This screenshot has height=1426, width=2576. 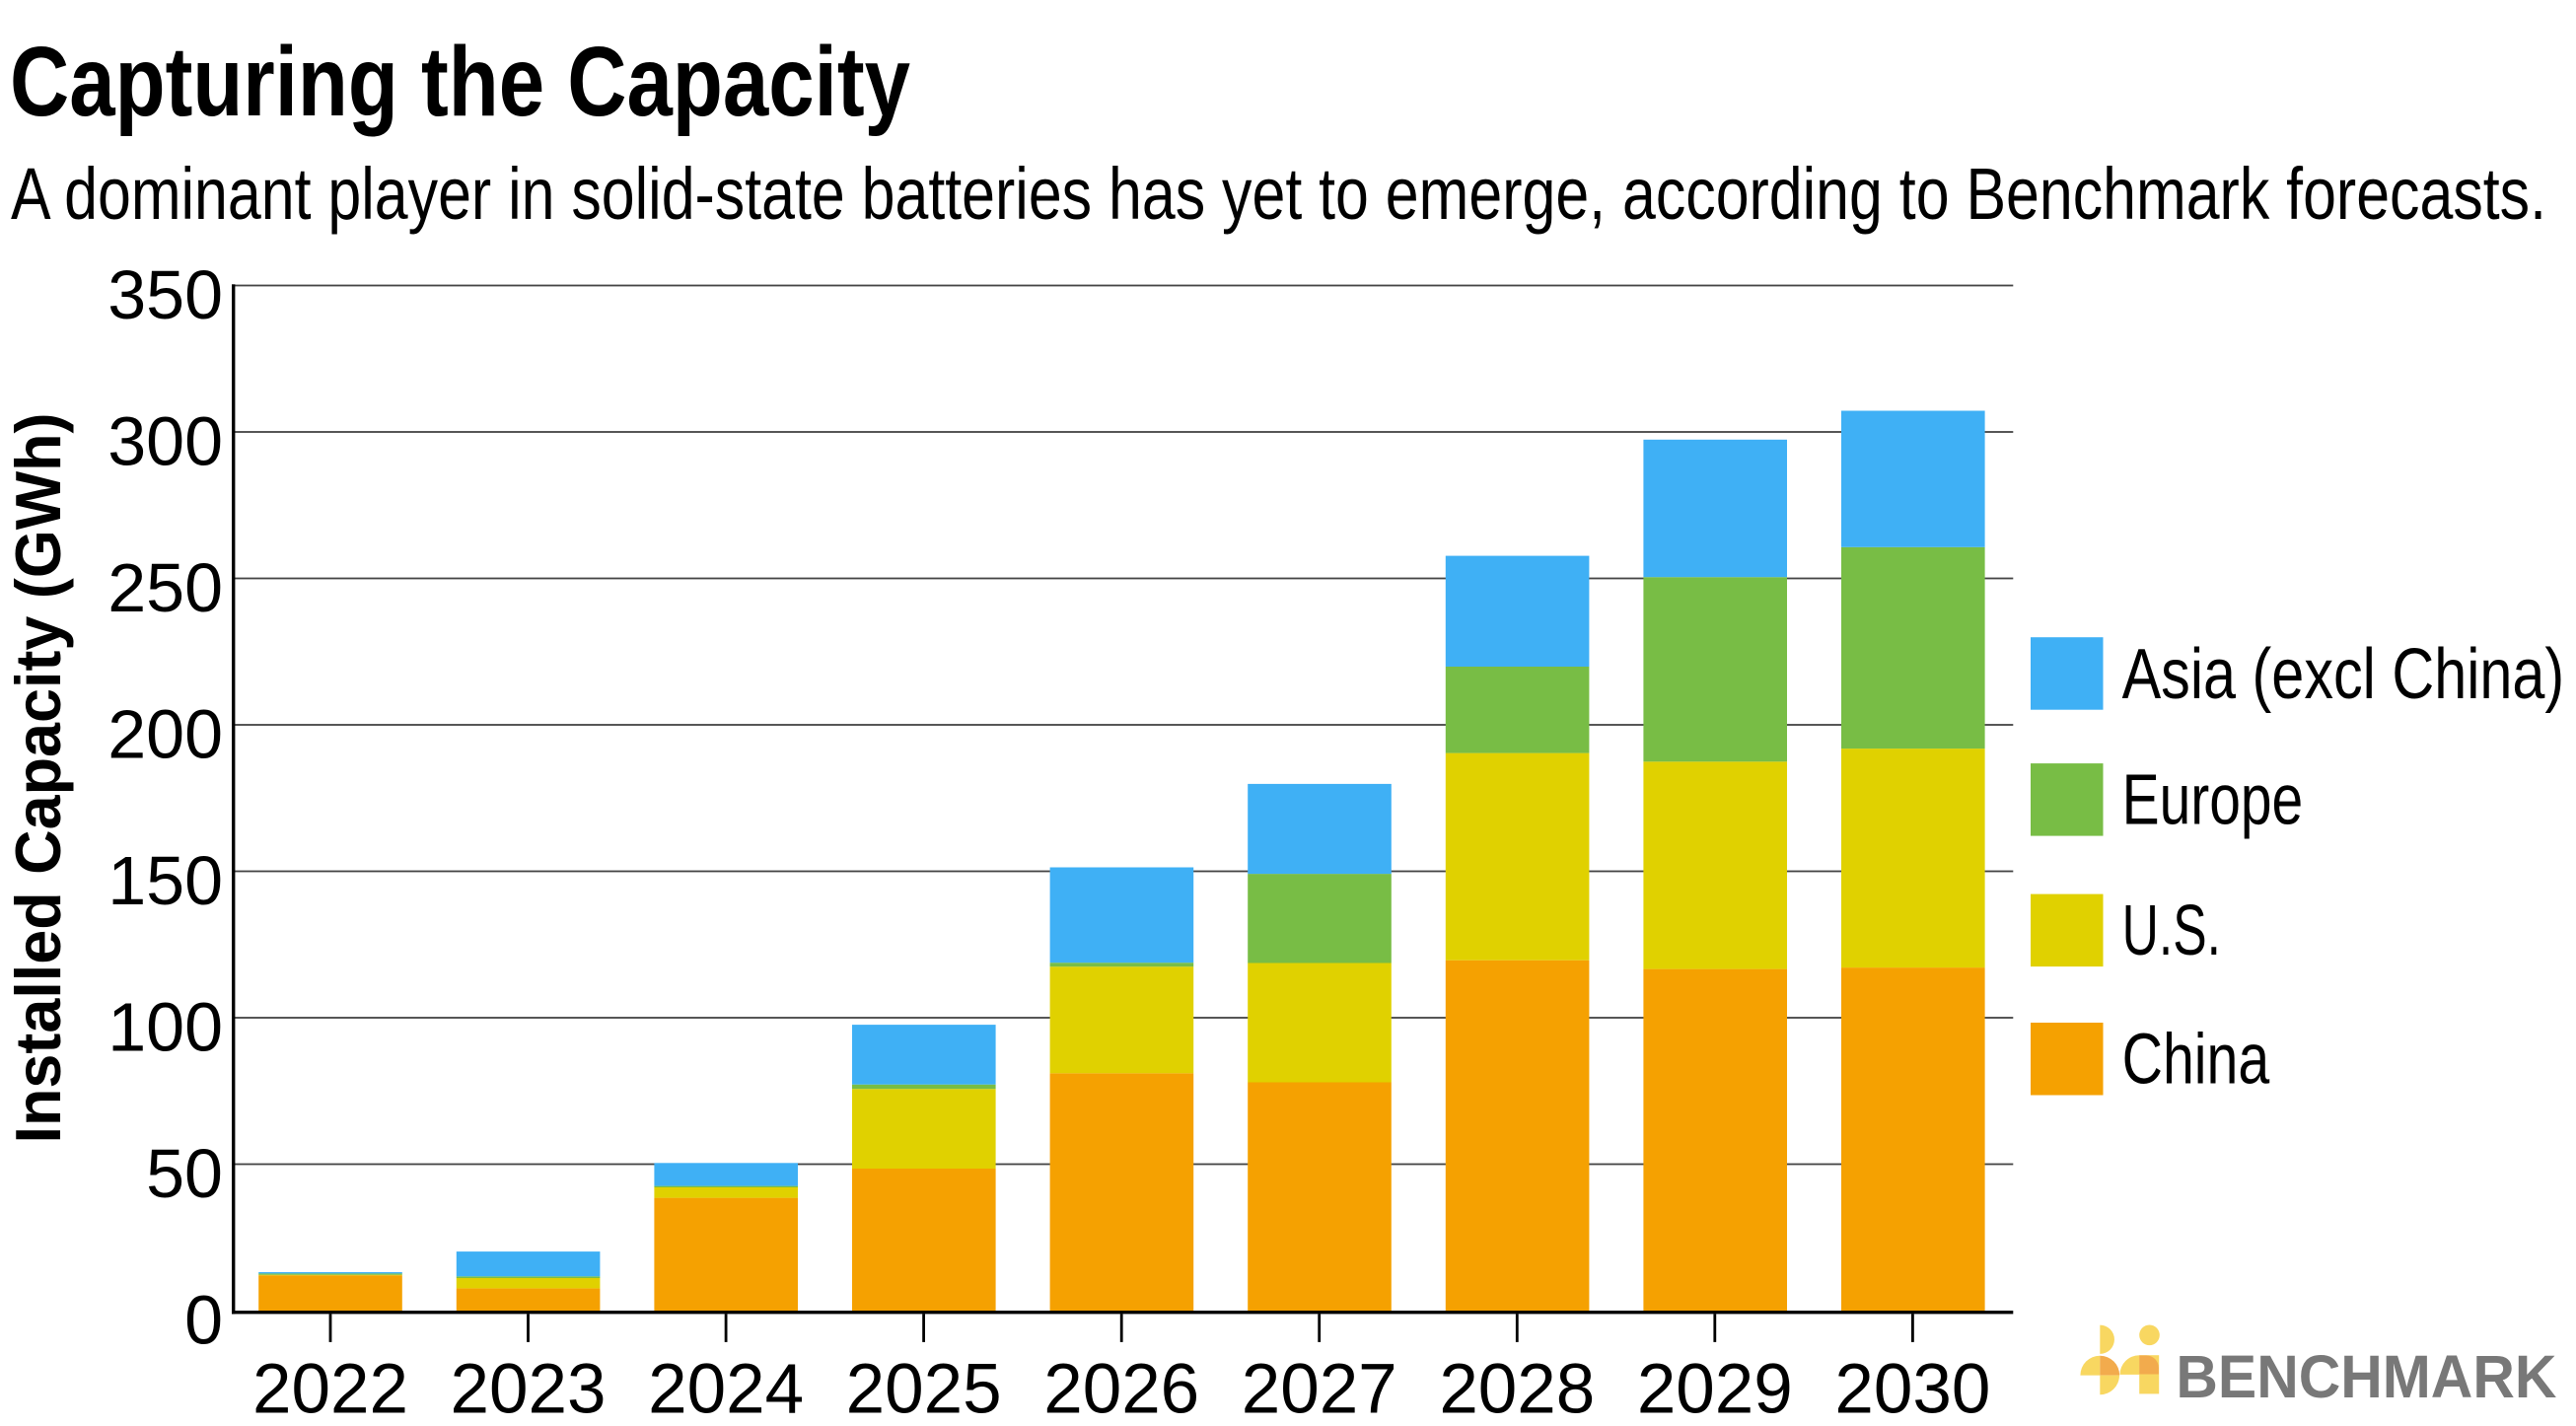 What do you see at coordinates (165, 881) in the screenshot?
I see `svg-text: 150` at bounding box center [165, 881].